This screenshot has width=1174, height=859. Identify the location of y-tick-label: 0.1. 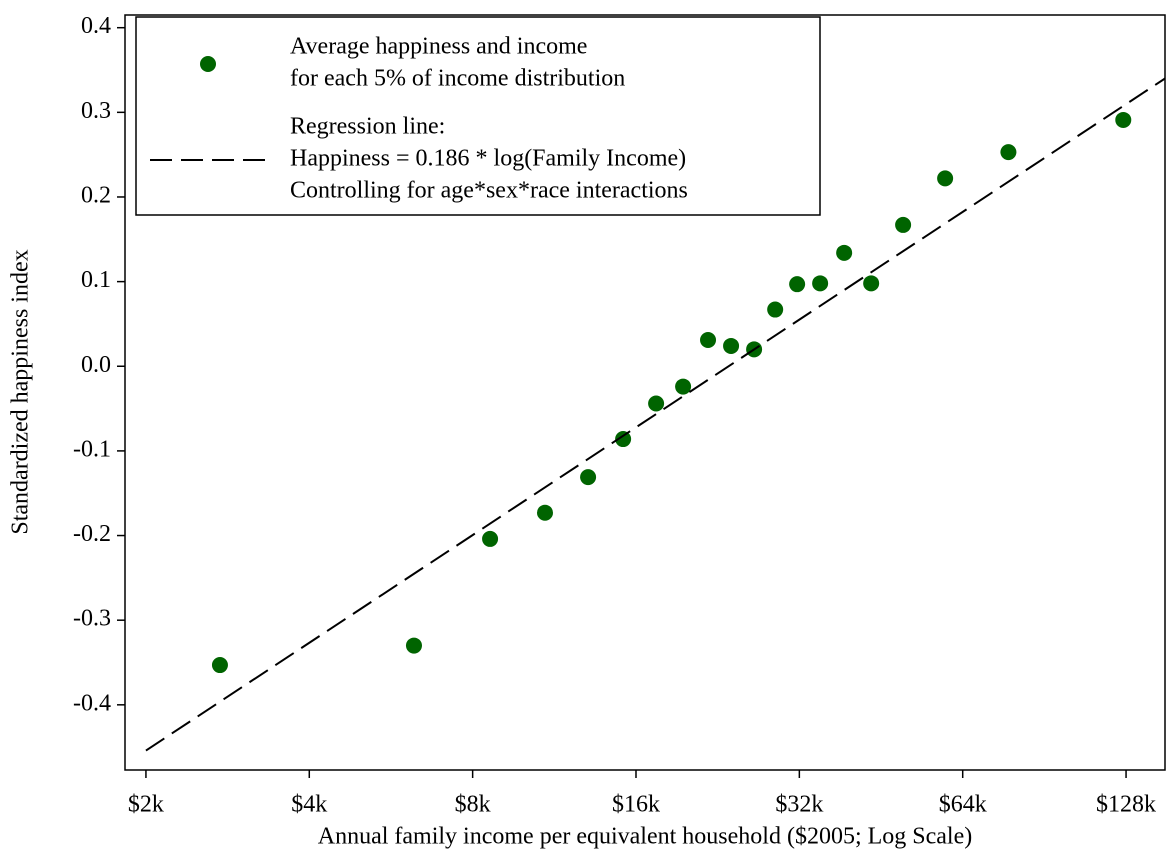
(96, 280).